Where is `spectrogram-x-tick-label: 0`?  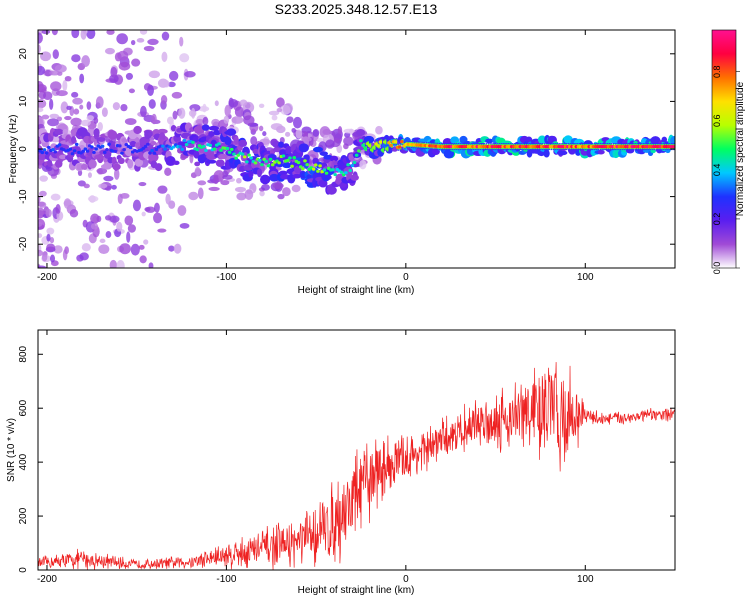
spectrogram-x-tick-label: 0 is located at coordinates (406, 277).